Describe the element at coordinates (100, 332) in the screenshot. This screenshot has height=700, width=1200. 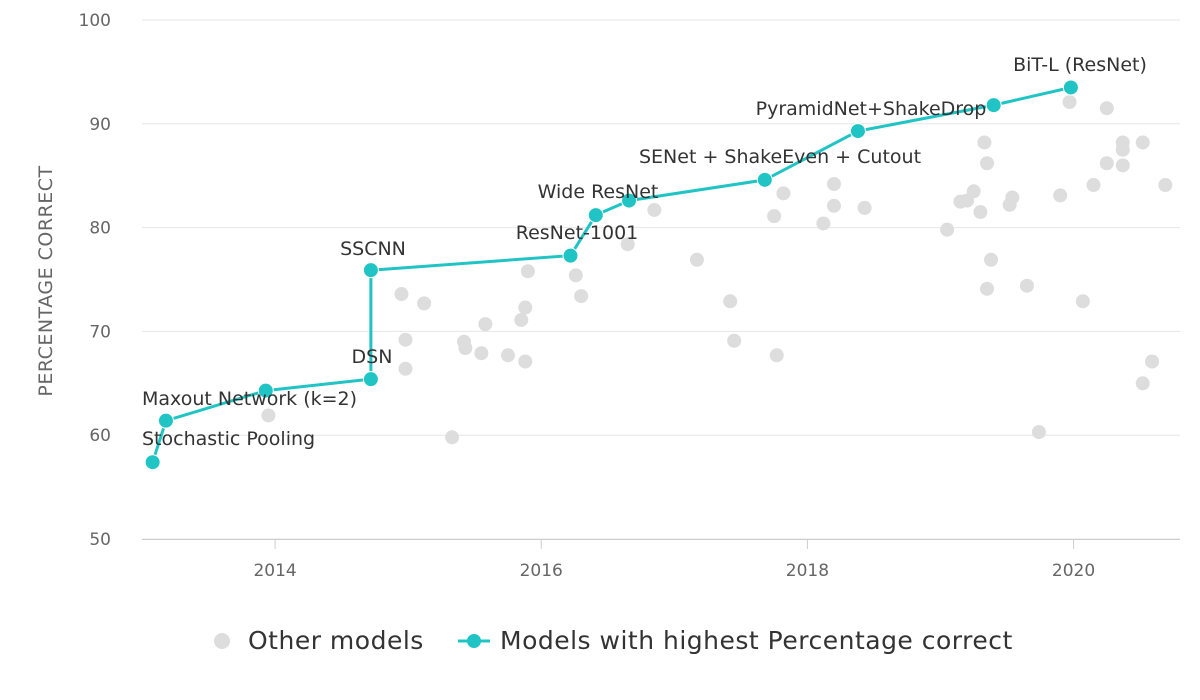
I see `y-tick-label-70: 70` at that location.